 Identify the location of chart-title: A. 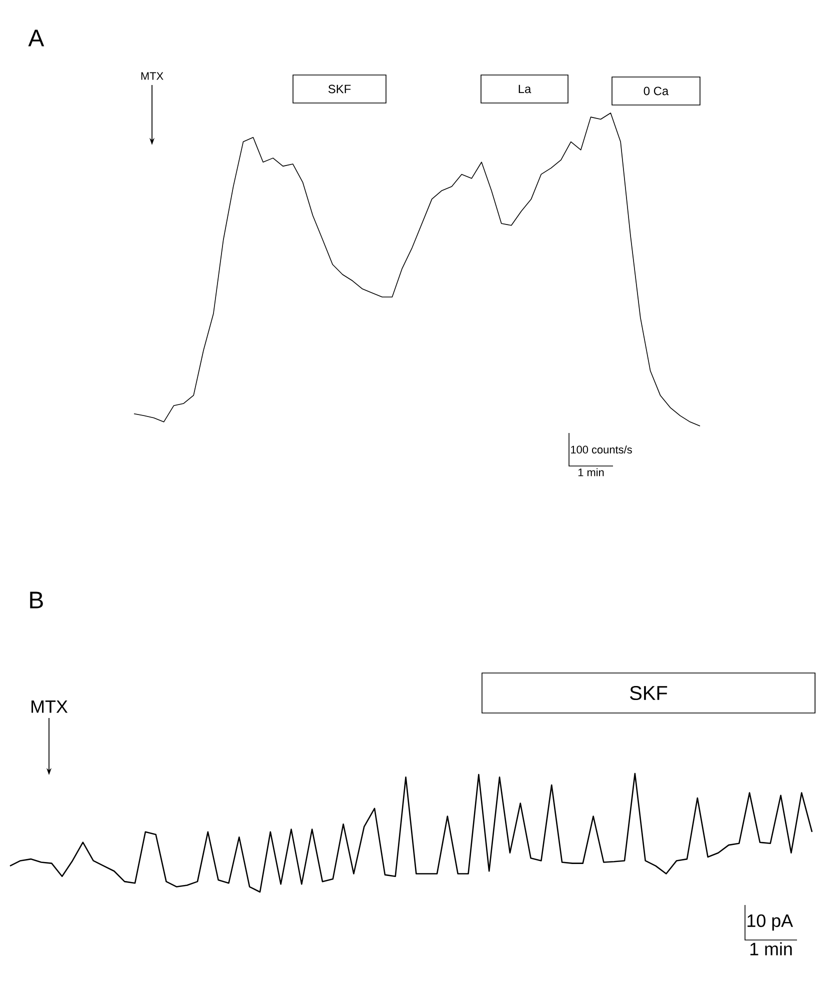
(36, 38).